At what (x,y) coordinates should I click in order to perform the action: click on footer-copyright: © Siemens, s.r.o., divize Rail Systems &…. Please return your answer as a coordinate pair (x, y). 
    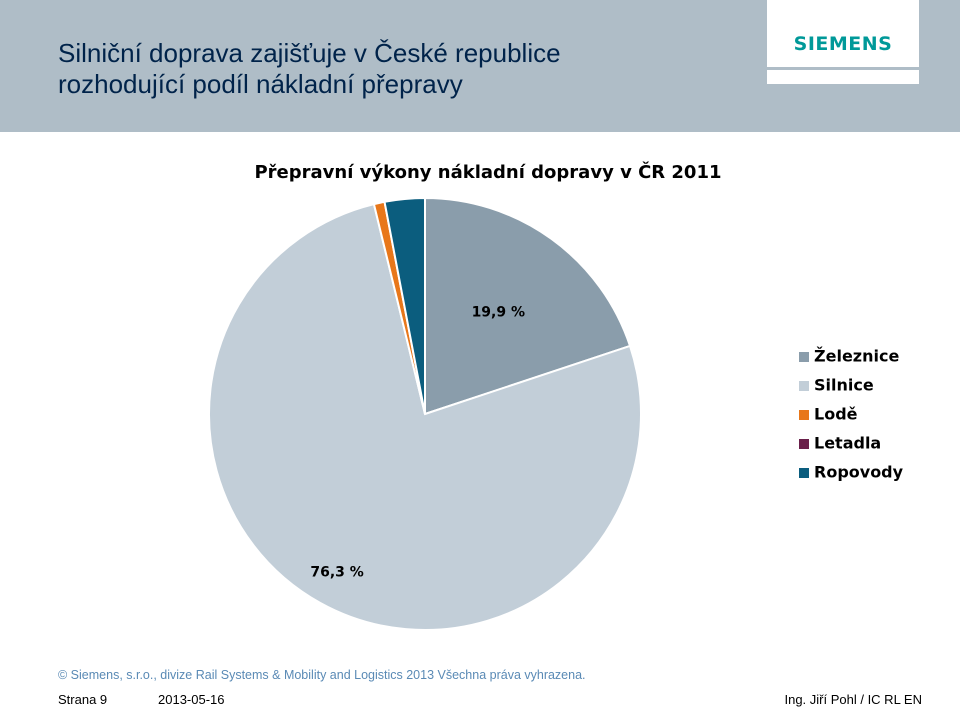
    Looking at the image, I should click on (322, 675).